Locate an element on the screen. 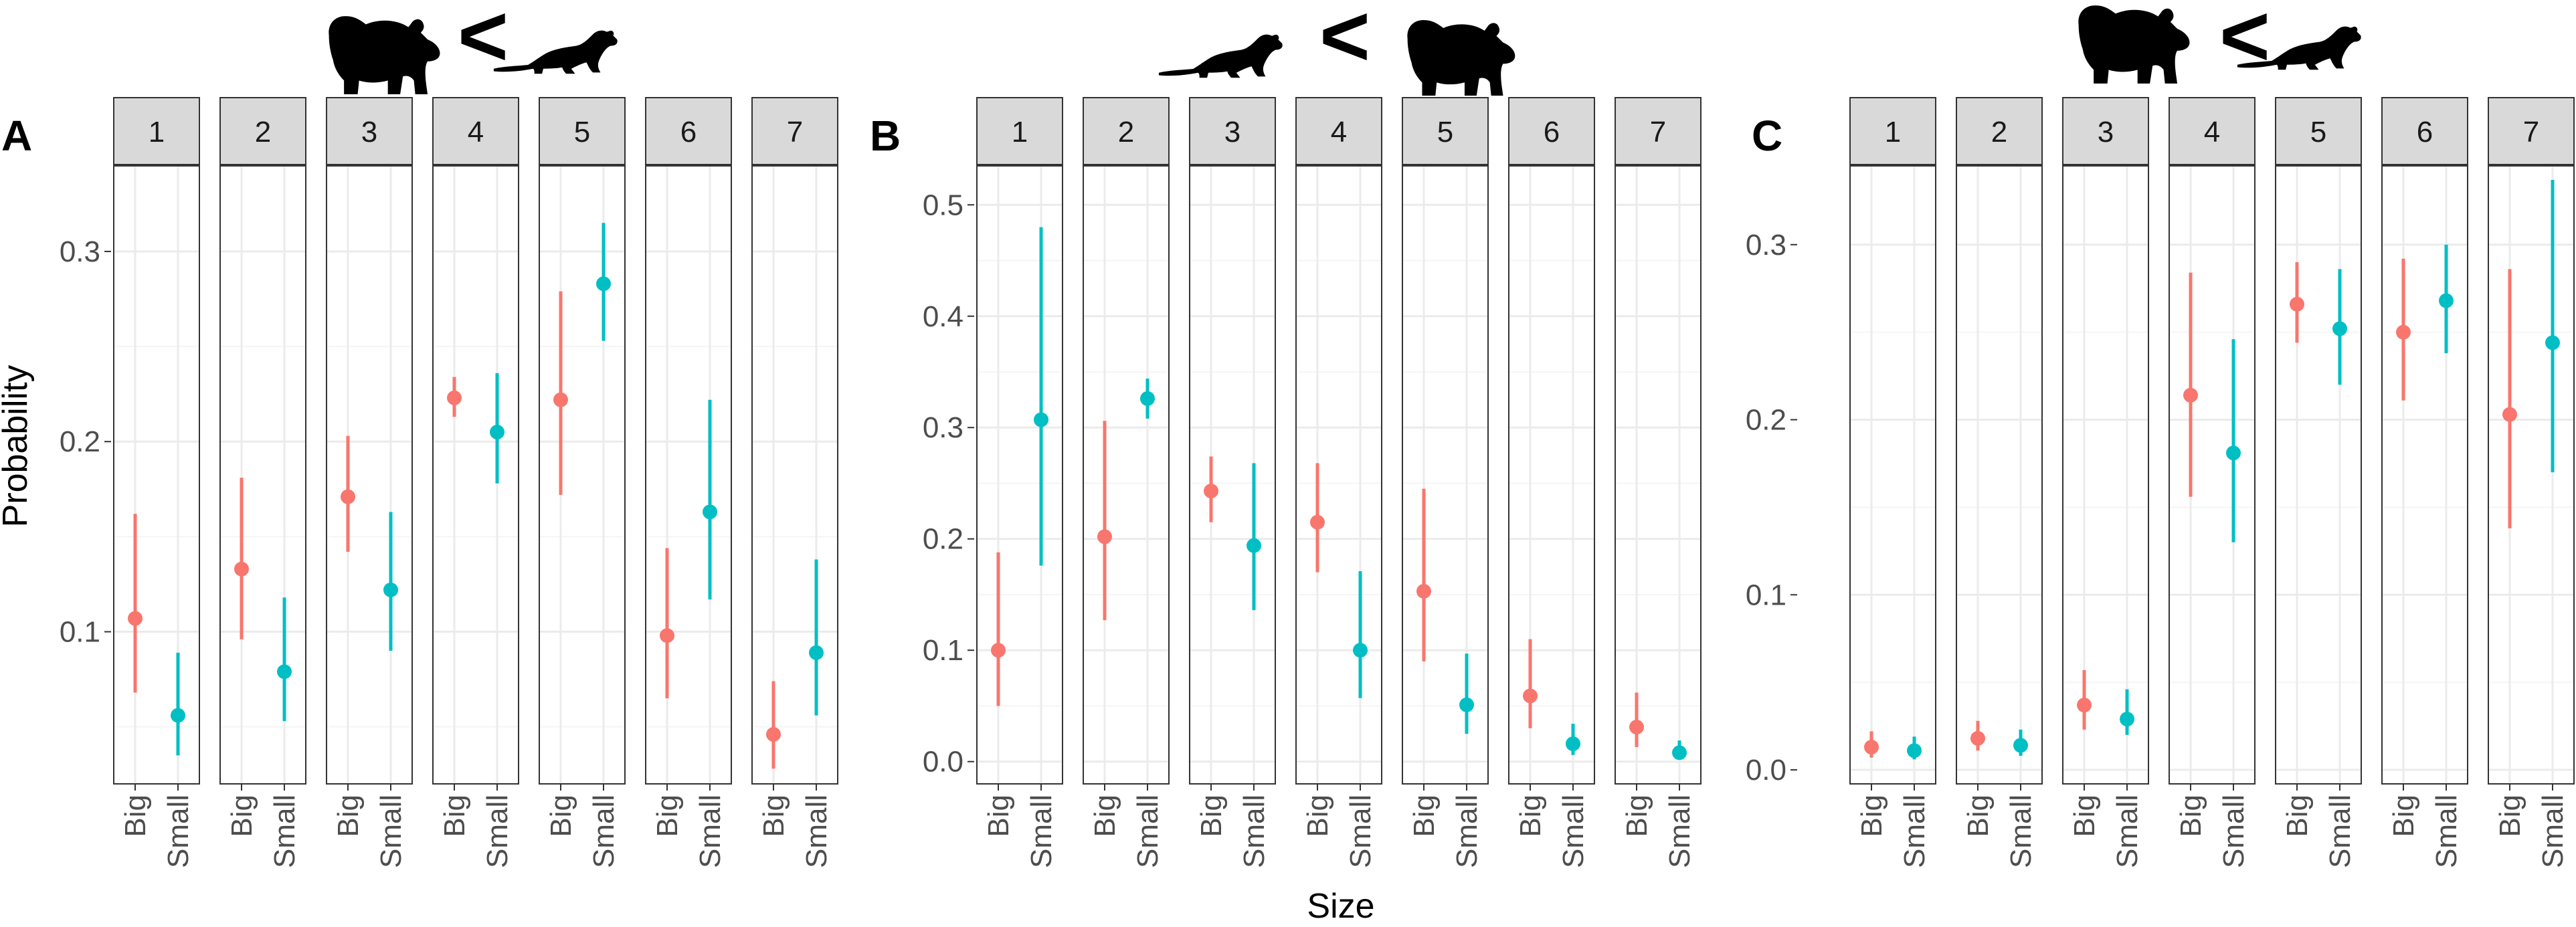 Image resolution: width=2576 pixels, height=927 pixels. facet-2: 2 Big Small is located at coordinates (1999, 482).